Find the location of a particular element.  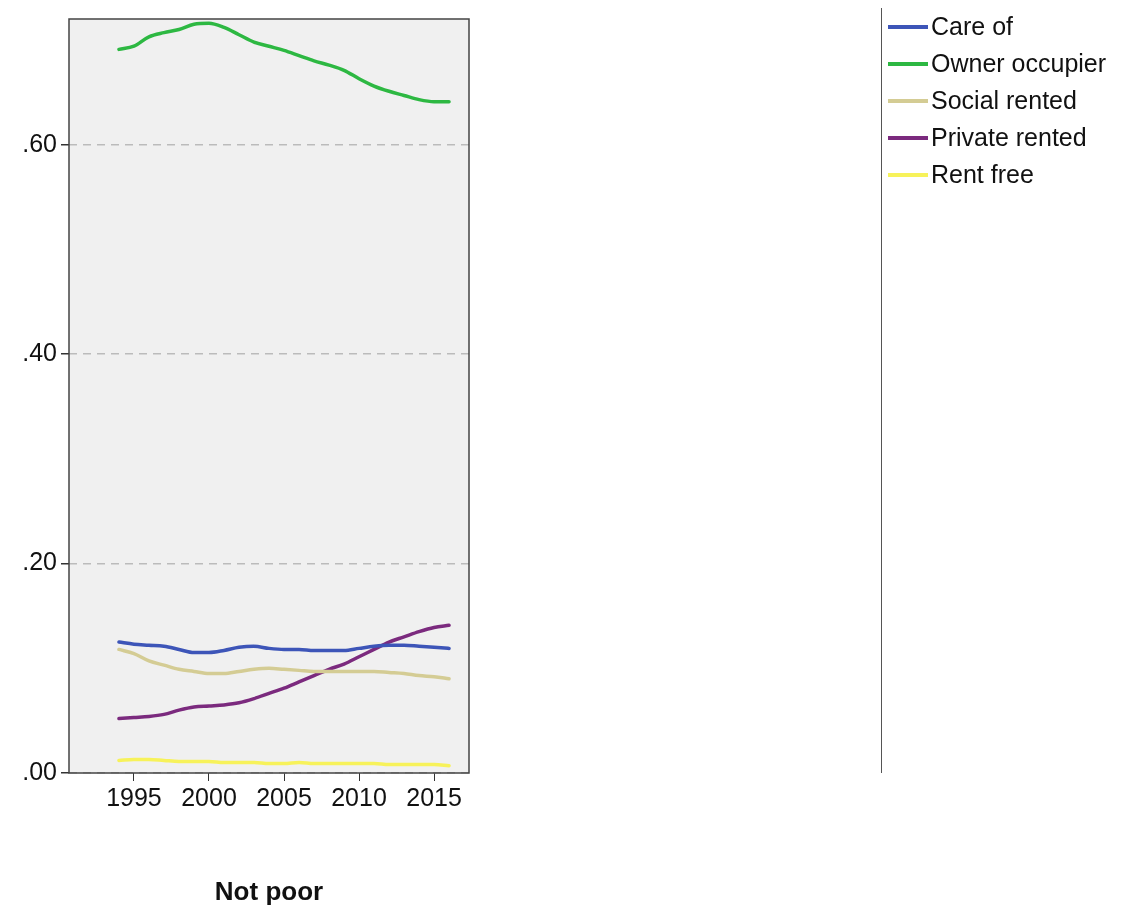

y-tick-label: .20 is located at coordinates (39, 561).